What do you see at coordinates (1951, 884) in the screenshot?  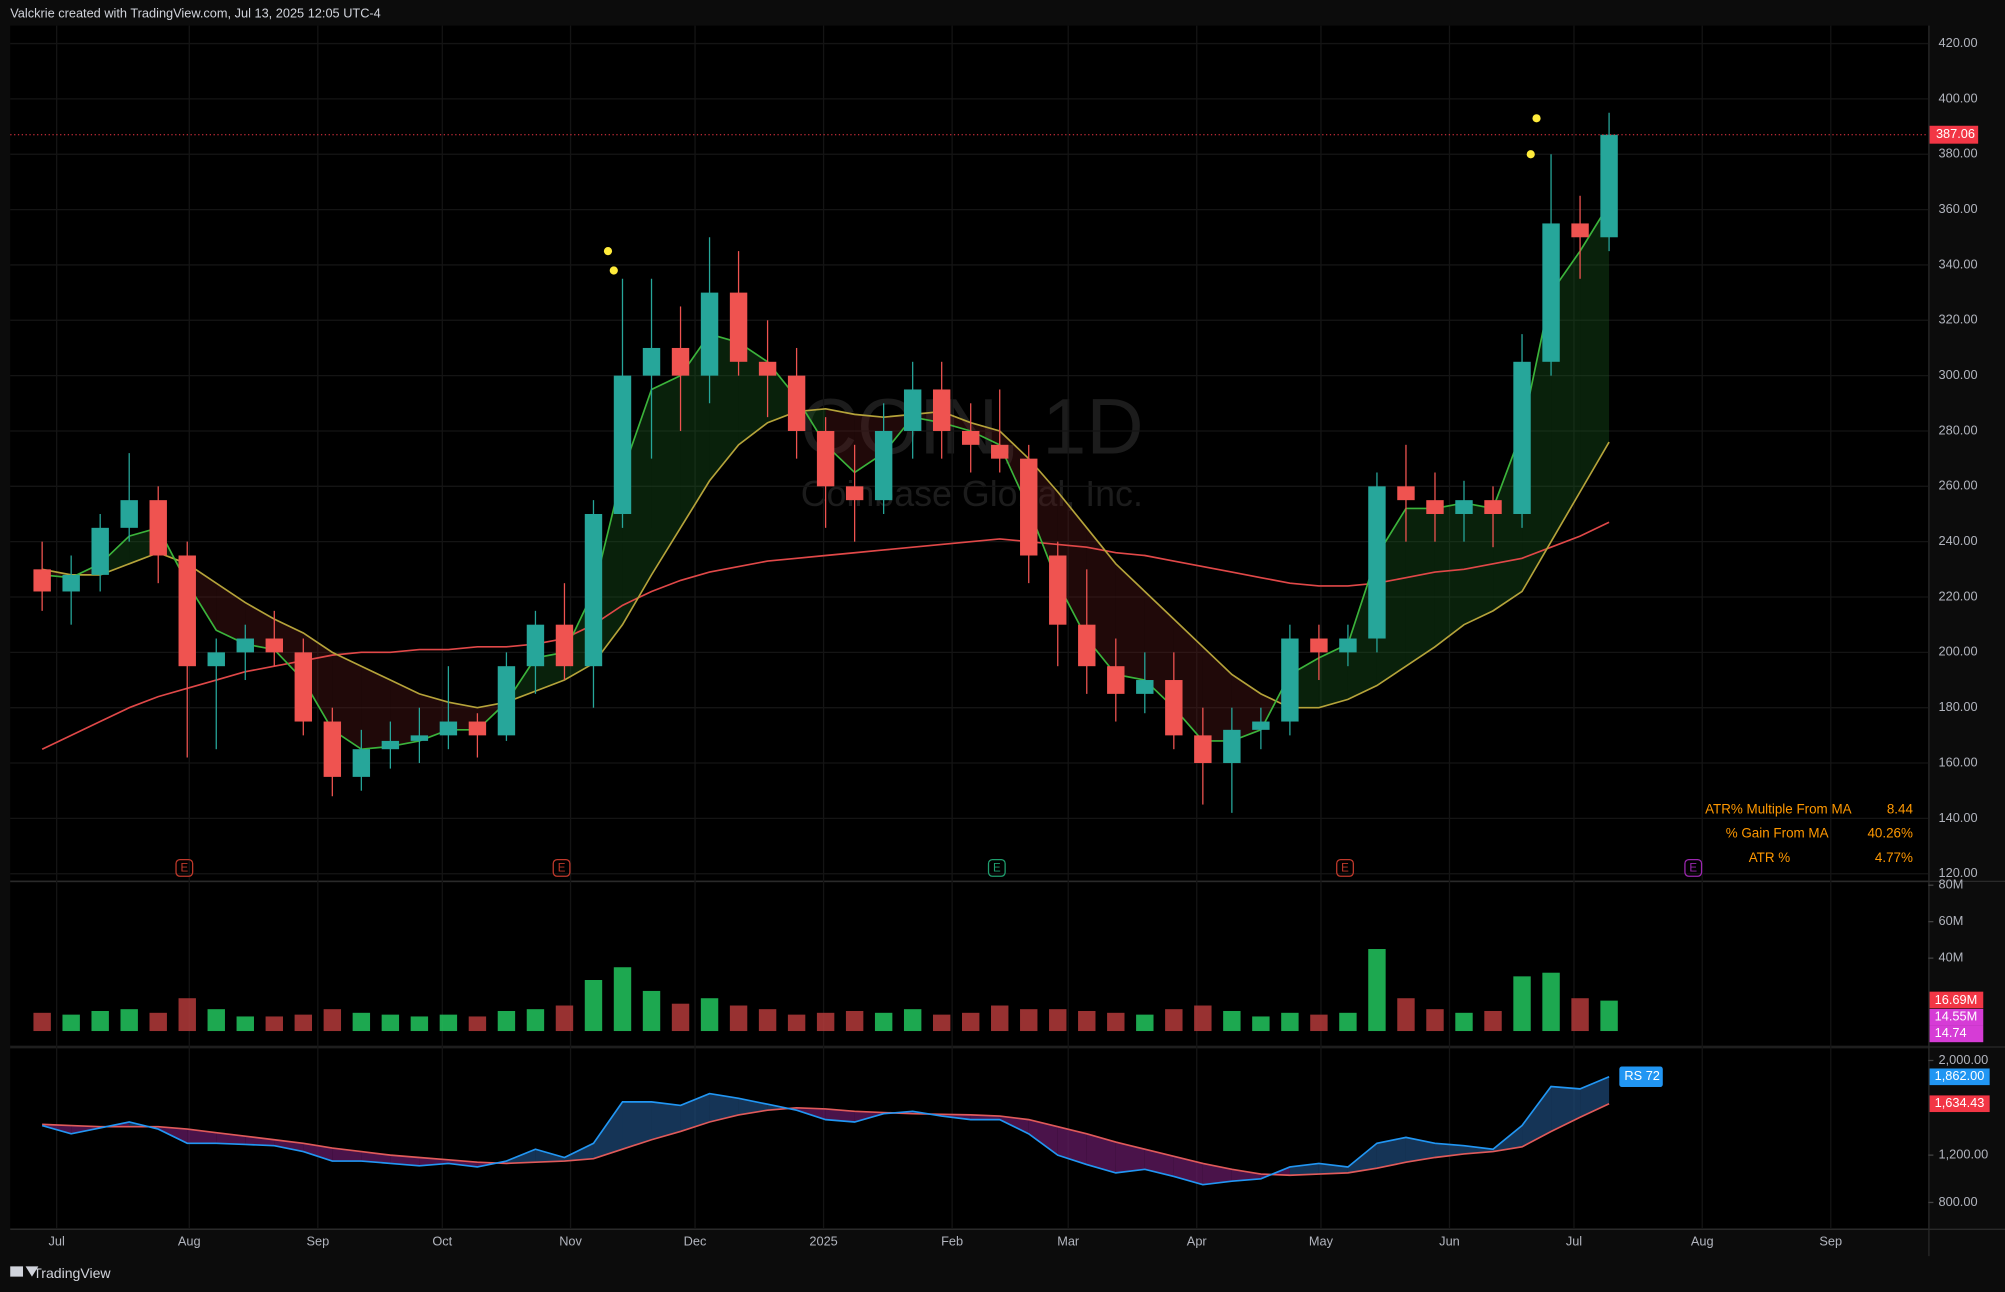 I see `y-tick-label: 80M` at bounding box center [1951, 884].